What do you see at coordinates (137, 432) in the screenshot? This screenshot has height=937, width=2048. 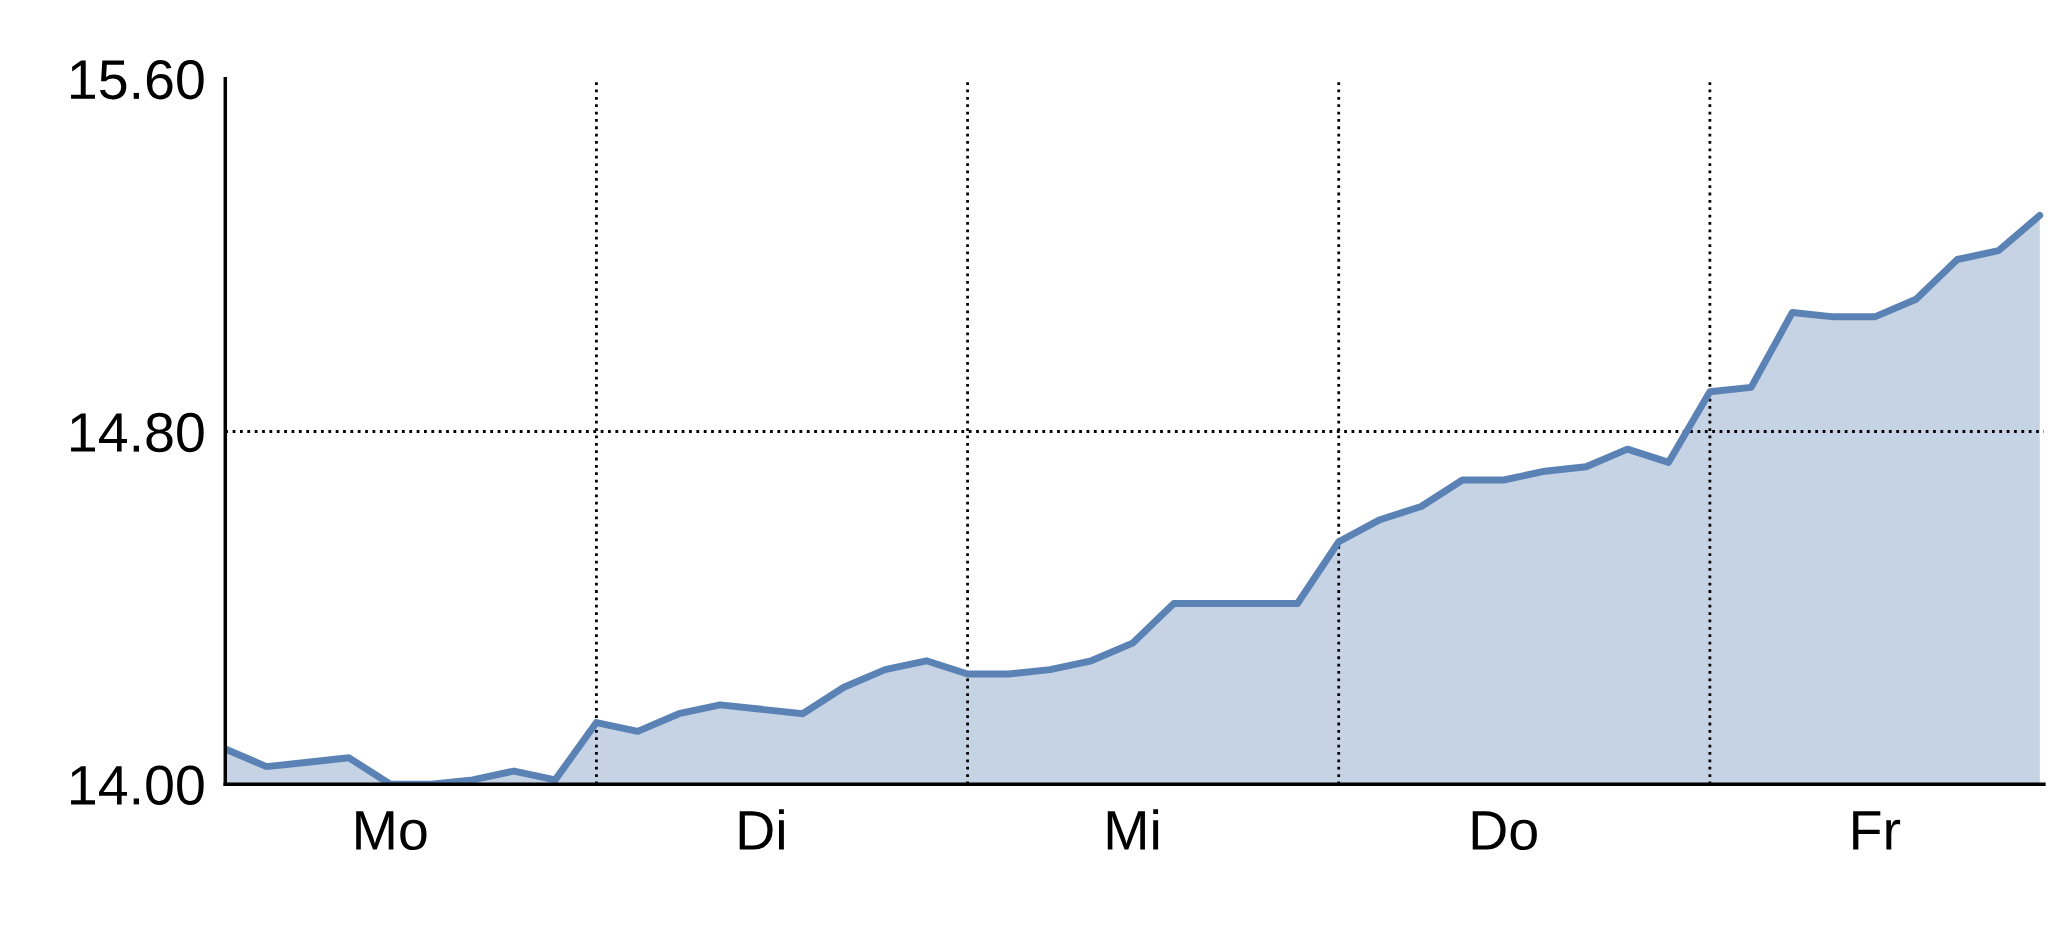 I see `y-tick-label: 14.80` at bounding box center [137, 432].